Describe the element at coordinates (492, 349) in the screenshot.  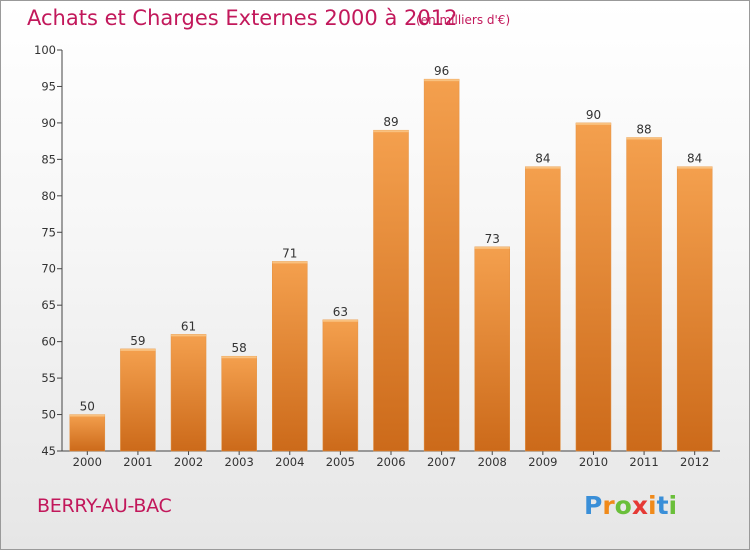
I see `bar-2008` at that location.